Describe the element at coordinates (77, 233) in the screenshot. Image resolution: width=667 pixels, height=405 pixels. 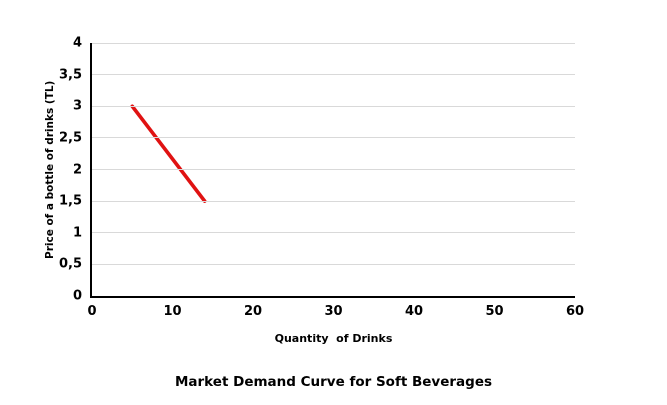
I see `y-tick-label: 1` at that location.